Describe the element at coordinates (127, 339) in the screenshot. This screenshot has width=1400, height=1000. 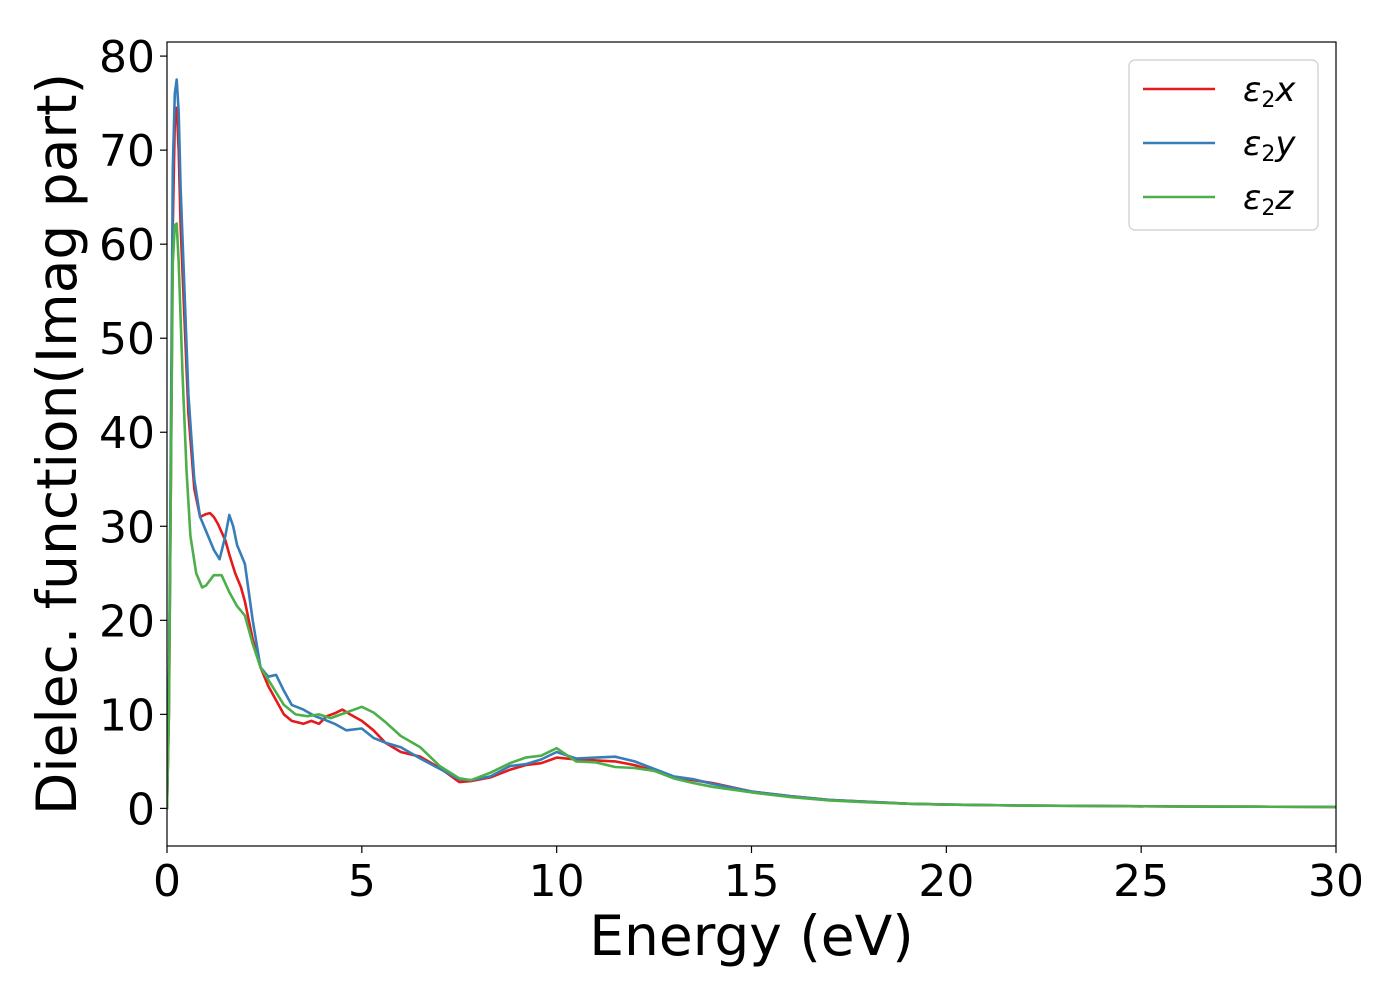
I see `y-tick-label: 50` at that location.